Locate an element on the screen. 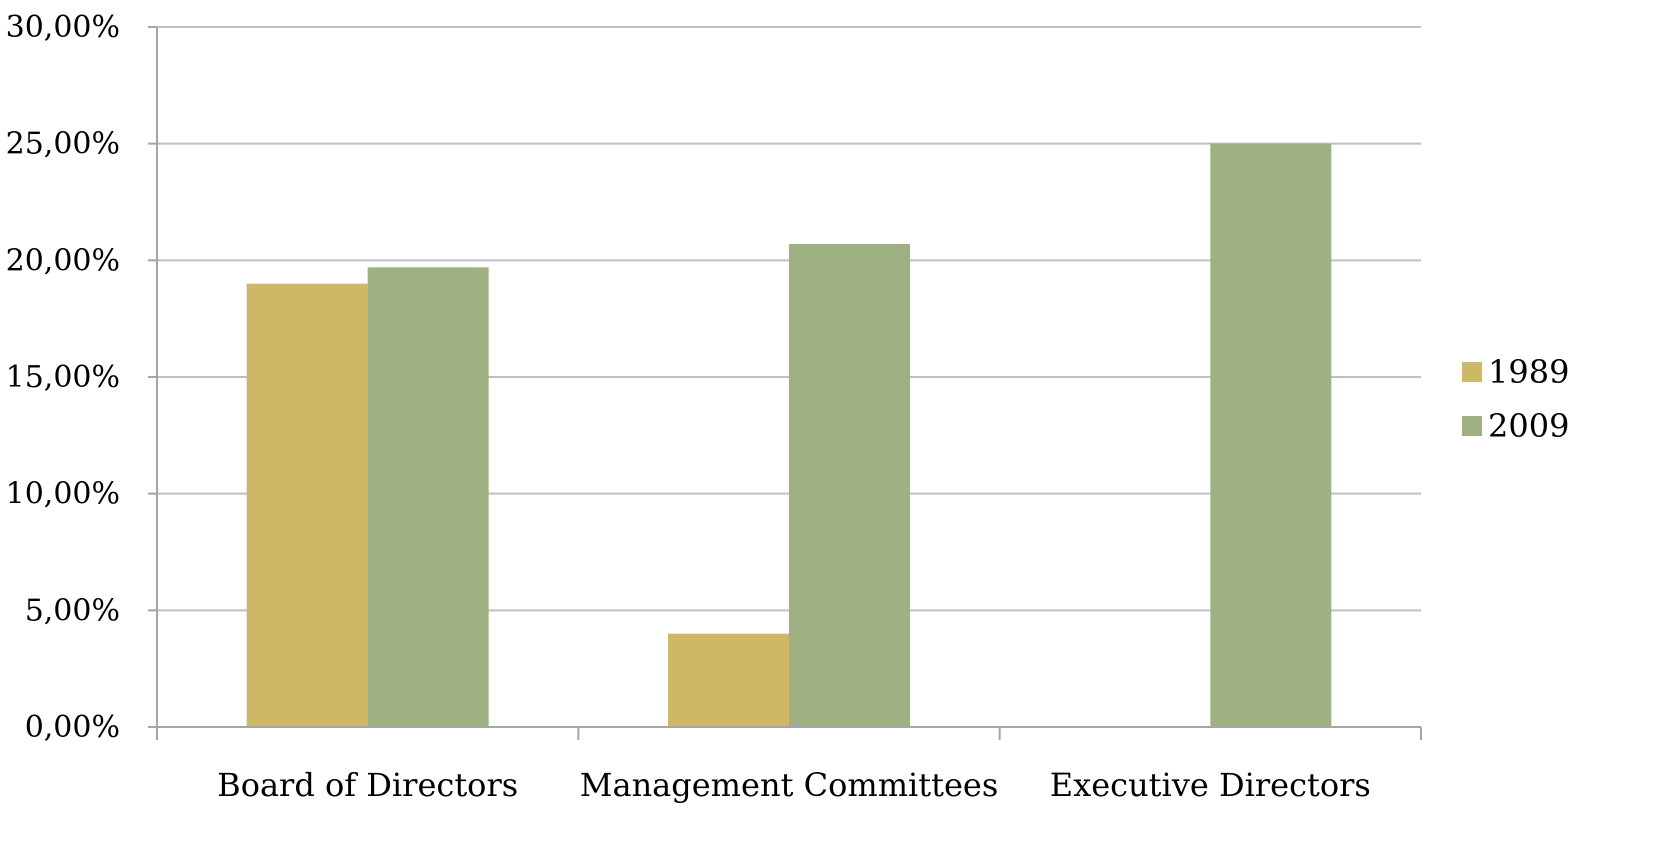  y-tick-label: 15,00% is located at coordinates (63, 377).